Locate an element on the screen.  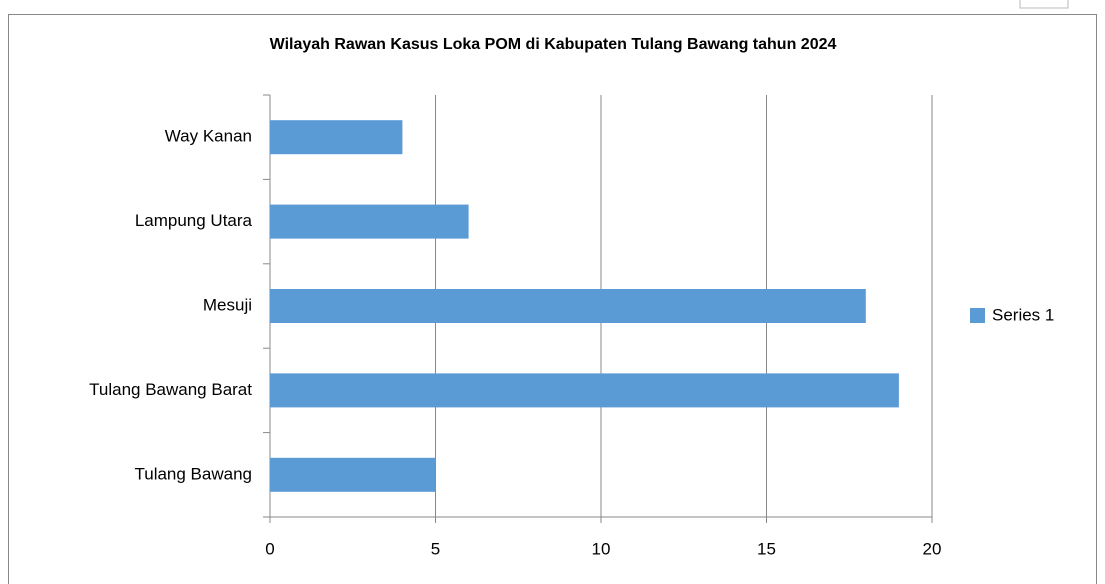
y-tick-label: Tulang Bawang Barat is located at coordinates (170, 389).